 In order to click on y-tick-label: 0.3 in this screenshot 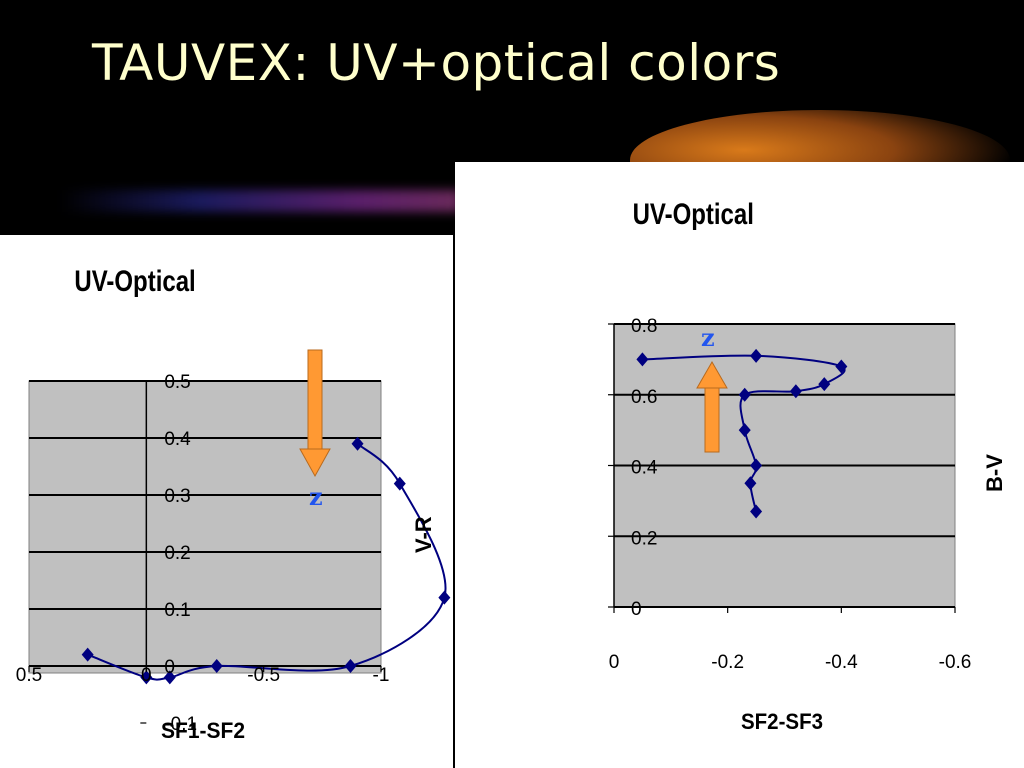, I will do `click(177, 496)`.